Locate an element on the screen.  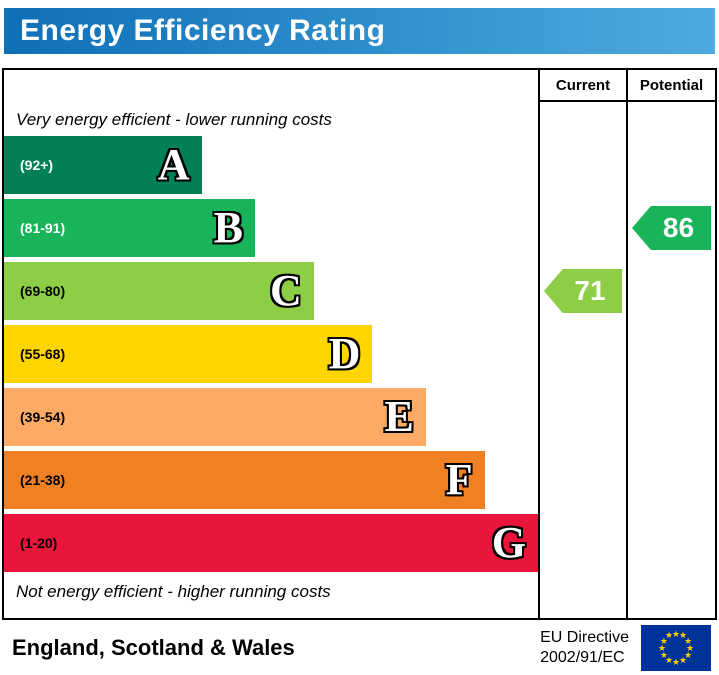
potential-rating-arrow: 86 is located at coordinates (671, 228).